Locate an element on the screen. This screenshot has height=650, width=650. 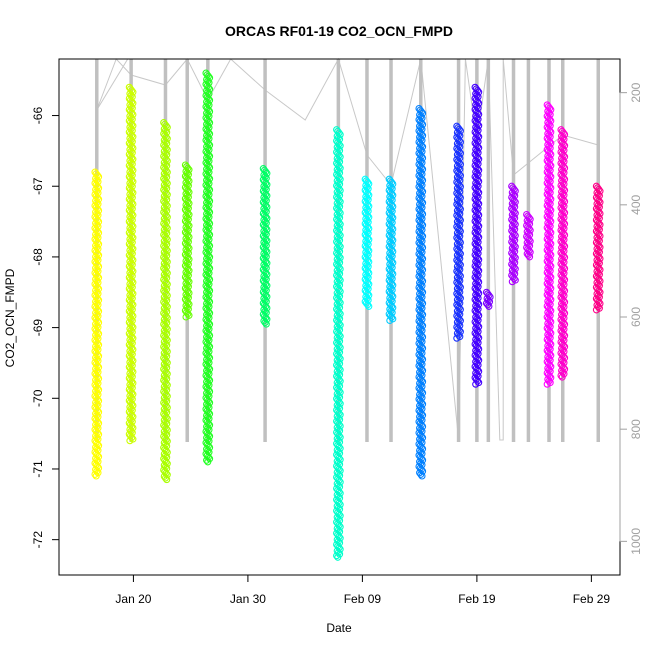
y-tick-label: -68 is located at coordinates (38, 257).